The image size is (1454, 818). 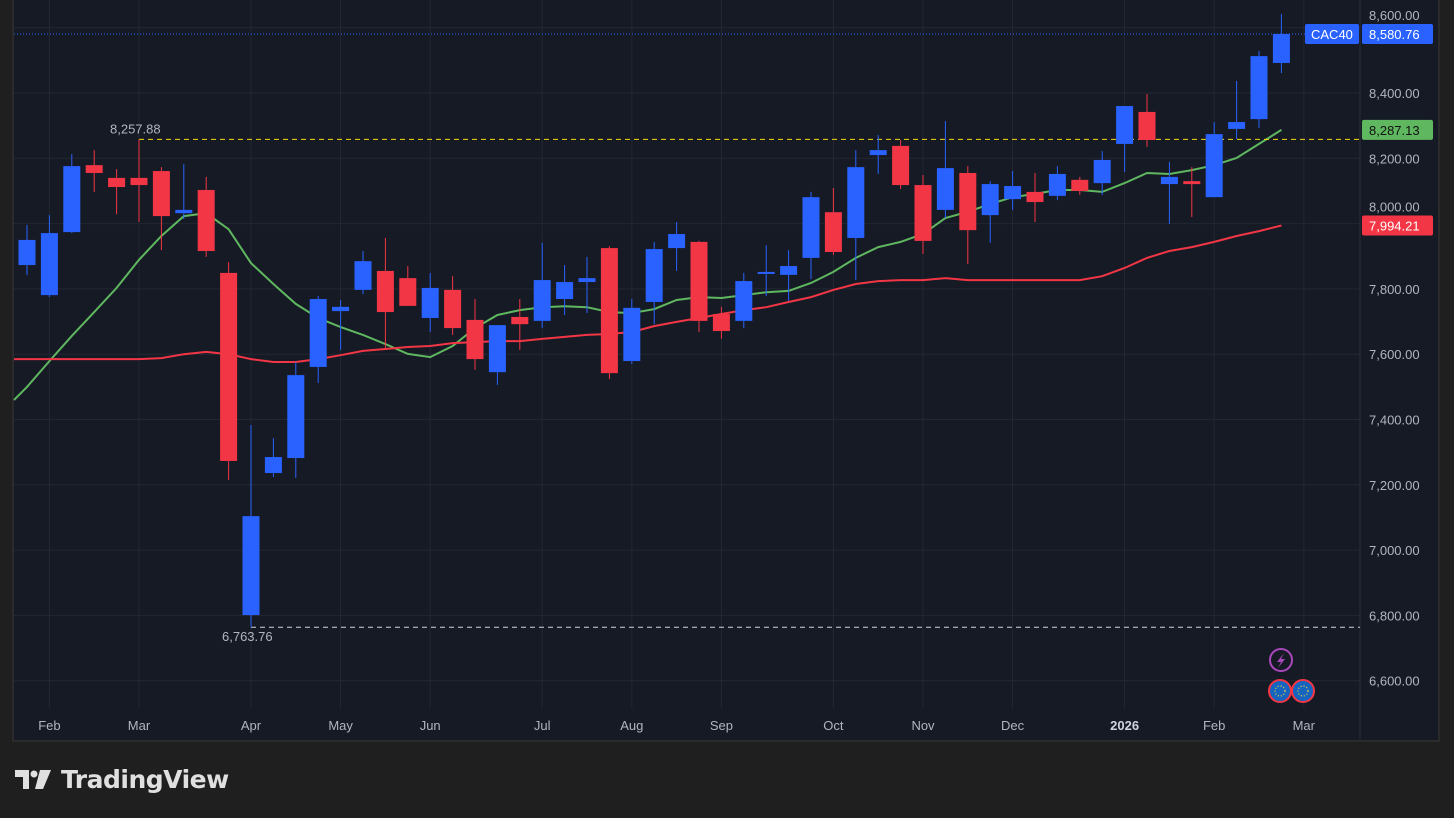 What do you see at coordinates (251, 725) in the screenshot?
I see `time-tick-label: Apr` at bounding box center [251, 725].